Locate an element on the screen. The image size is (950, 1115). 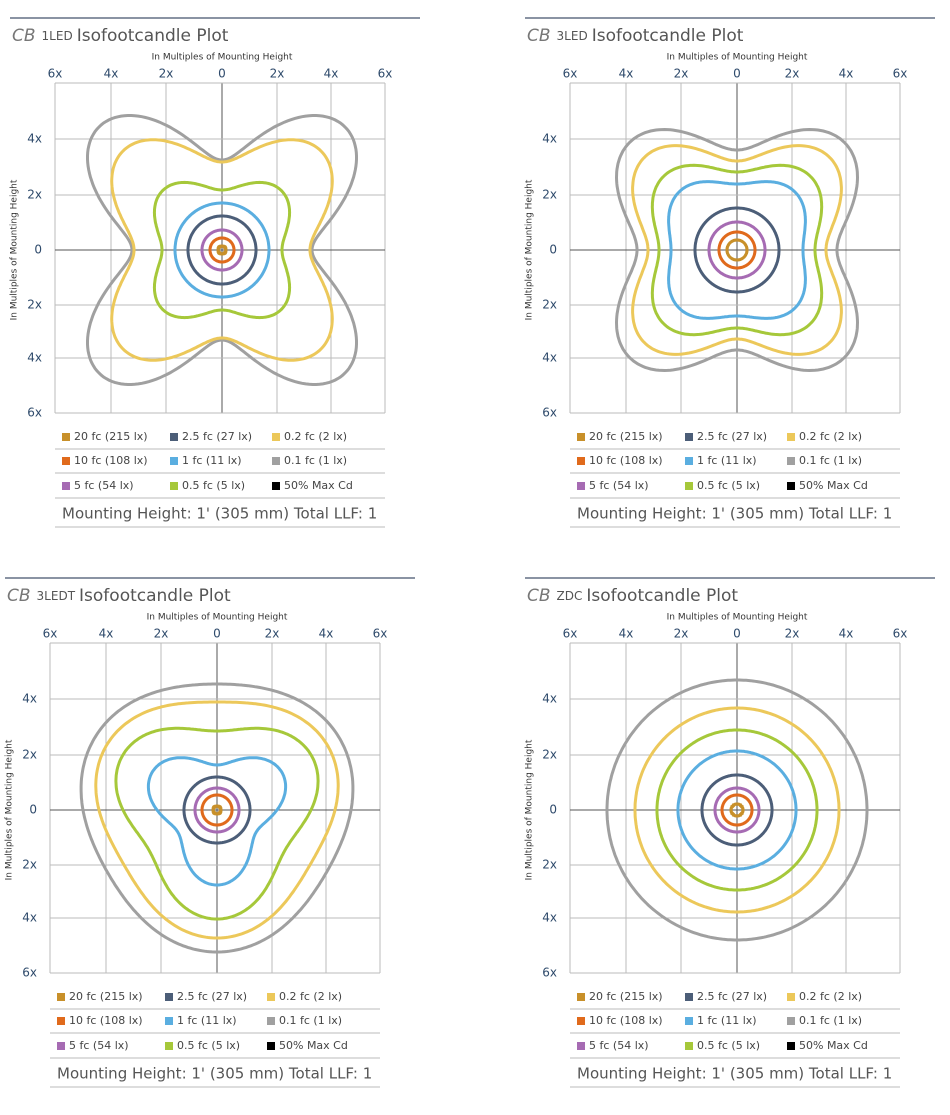
y-tick-label: 6x is located at coordinates (29, 973).